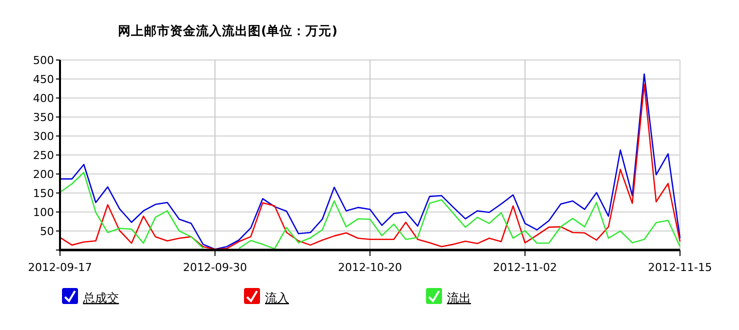  Describe the element at coordinates (525, 267) in the screenshot. I see `x-tick-label: 2012-11-02` at that location.